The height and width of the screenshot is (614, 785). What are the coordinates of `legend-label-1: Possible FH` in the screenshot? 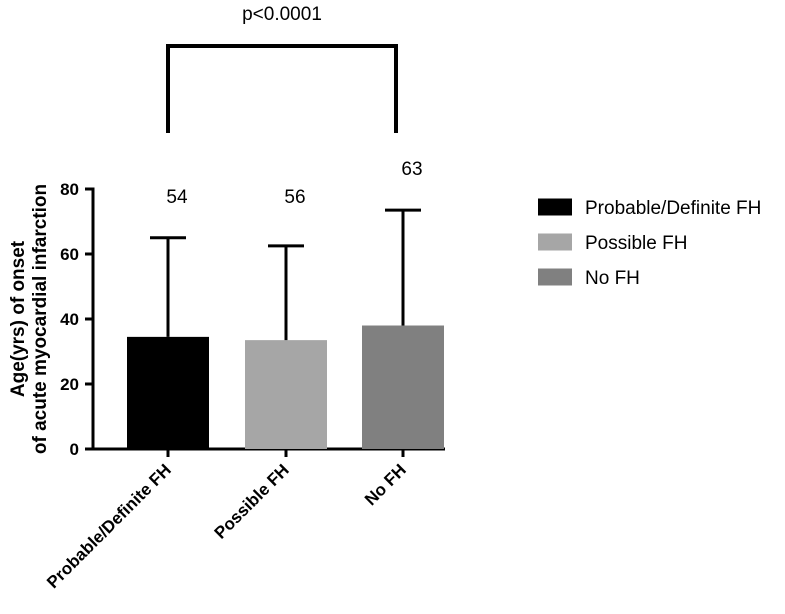 It's located at (636, 243).